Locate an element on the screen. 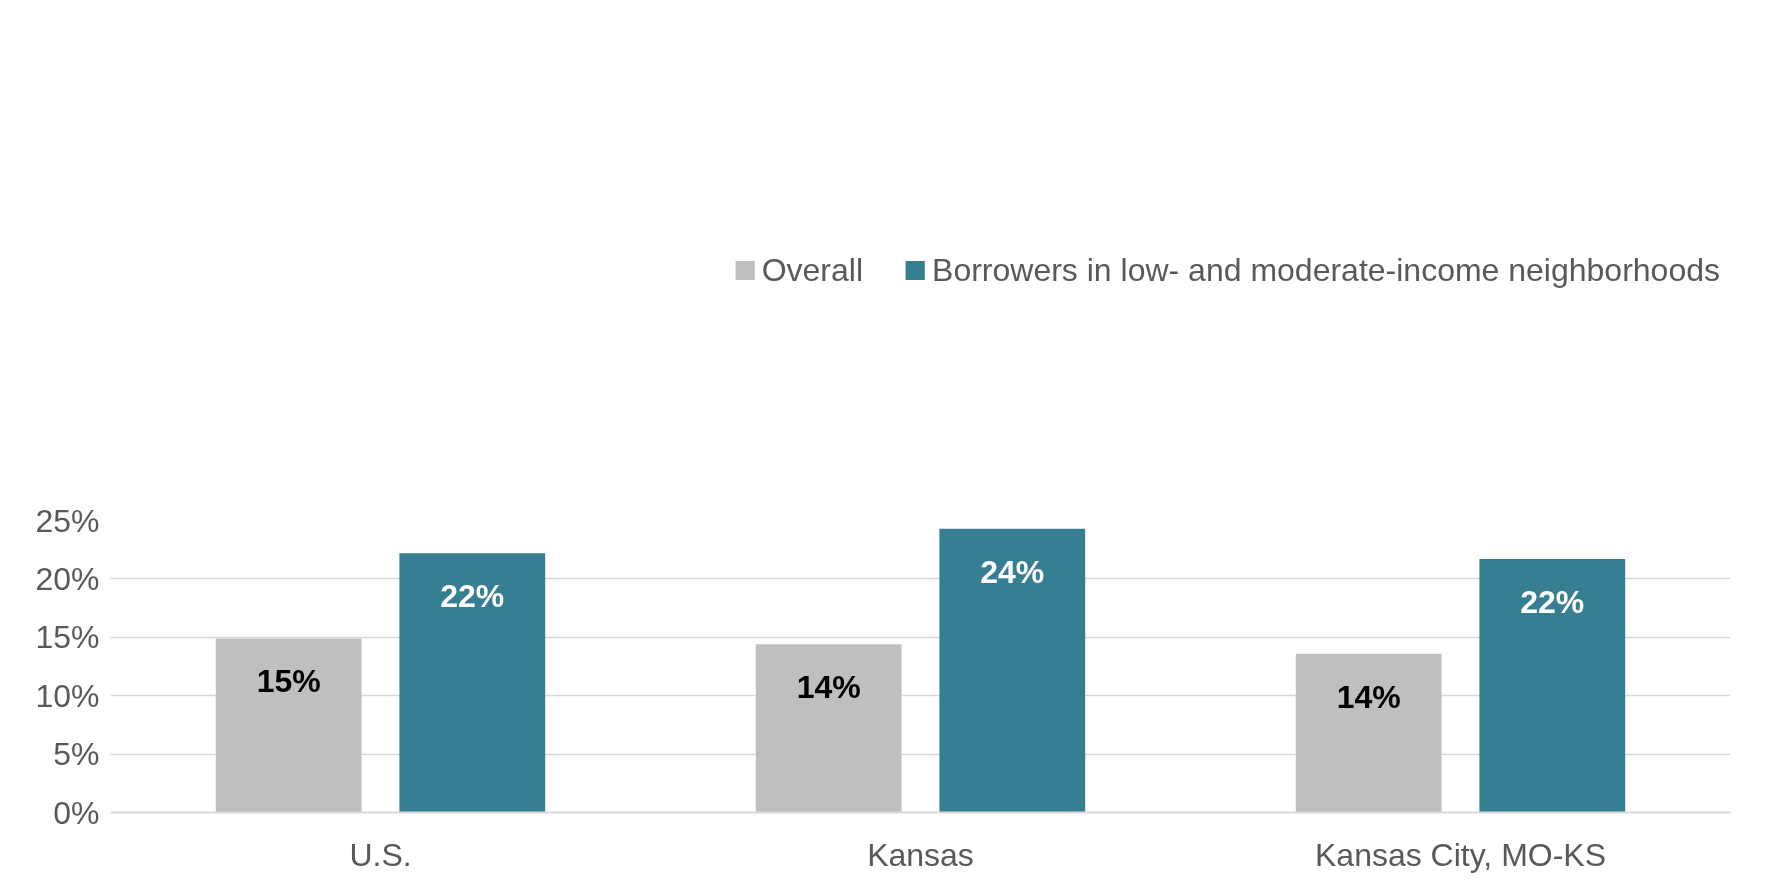 This screenshot has height=881, width=1768. data-label: 15% is located at coordinates (288, 681).